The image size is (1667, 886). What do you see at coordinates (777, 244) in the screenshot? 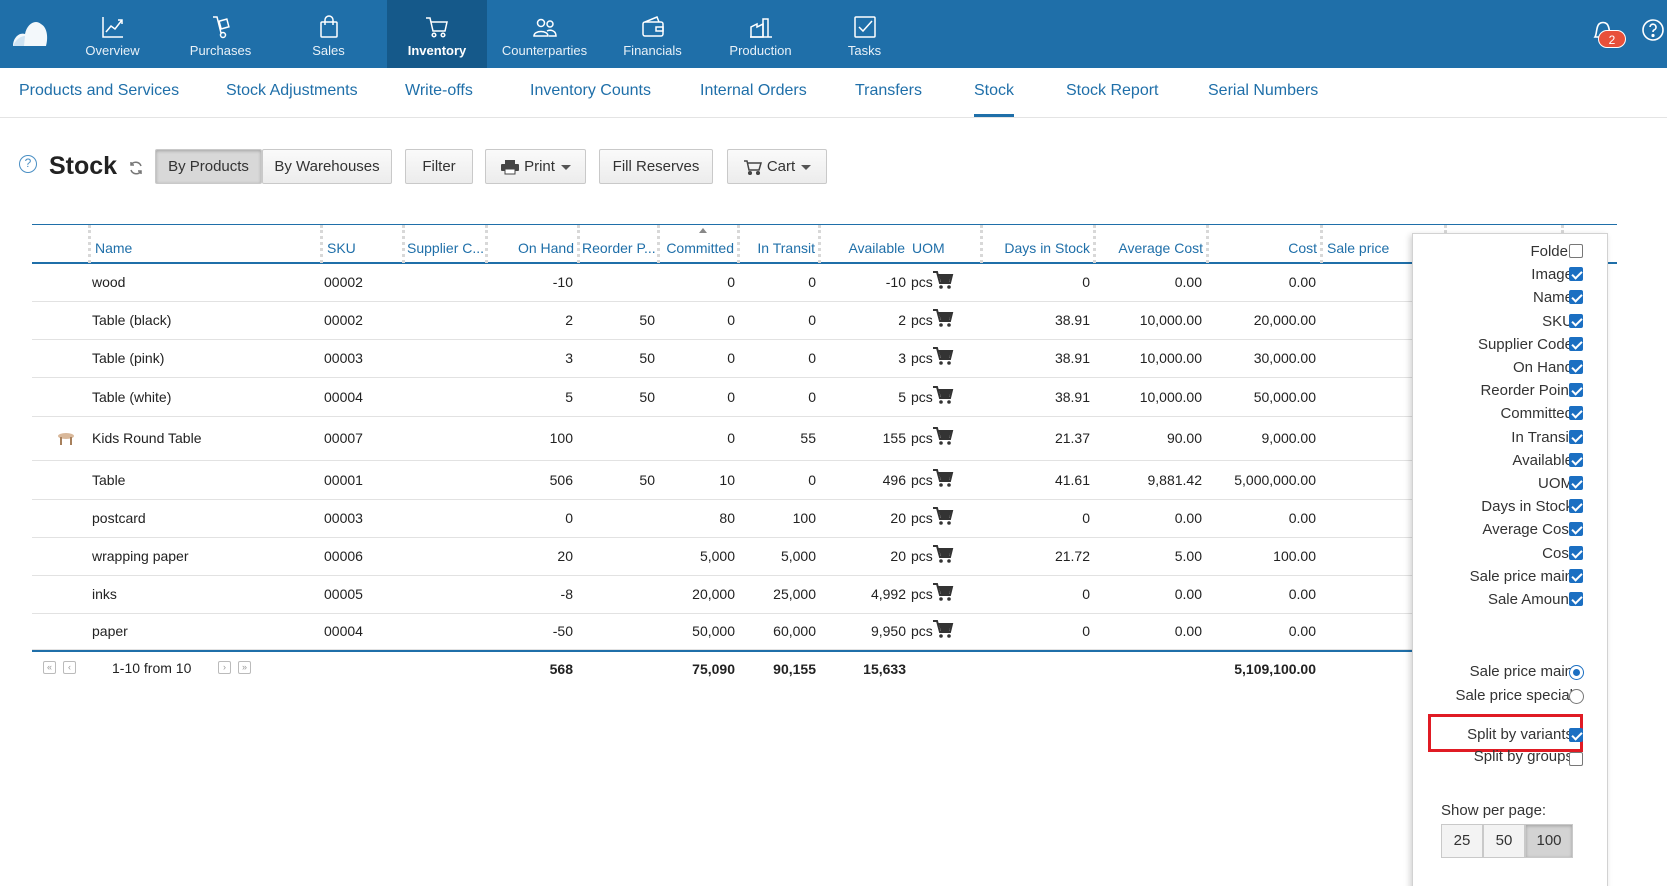
I see `col-header-in-transit: In Transit` at bounding box center [777, 244].